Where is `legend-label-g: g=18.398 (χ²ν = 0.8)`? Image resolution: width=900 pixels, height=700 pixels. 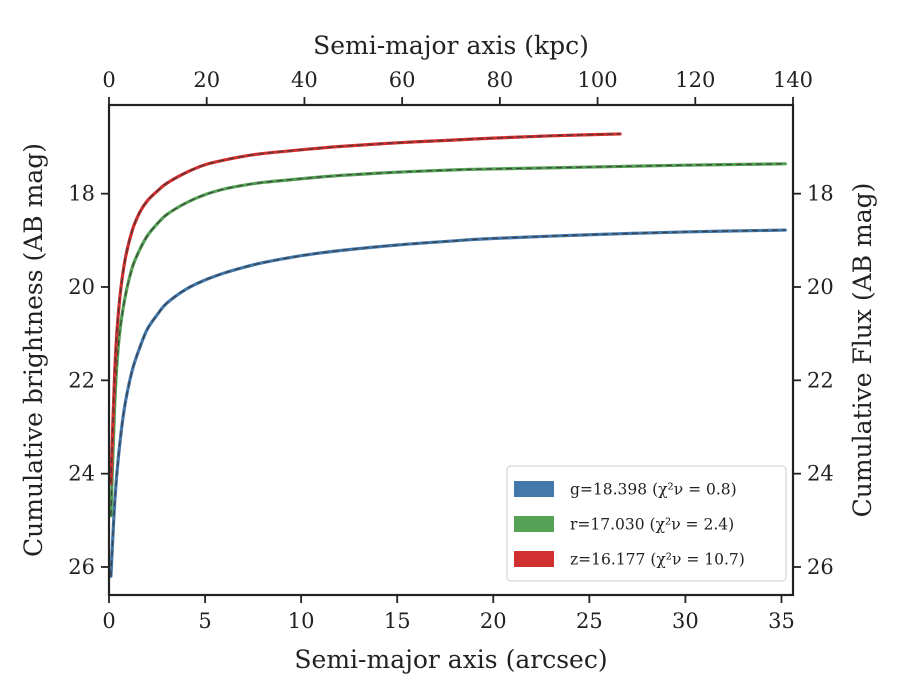 legend-label-g: g=18.398 (χ²ν = 0.8) is located at coordinates (653, 490).